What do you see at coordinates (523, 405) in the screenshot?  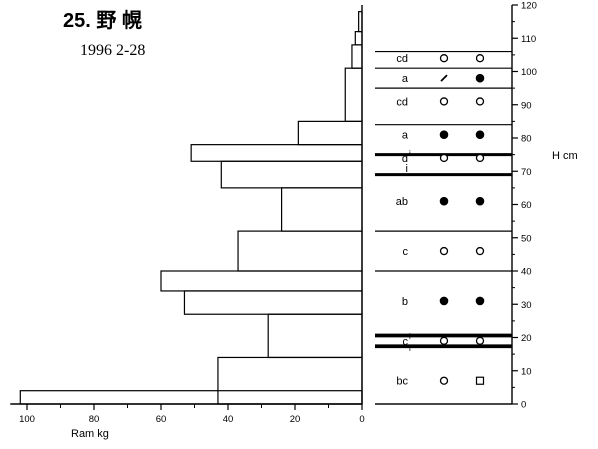 I see `y-tick-label: 0` at bounding box center [523, 405].